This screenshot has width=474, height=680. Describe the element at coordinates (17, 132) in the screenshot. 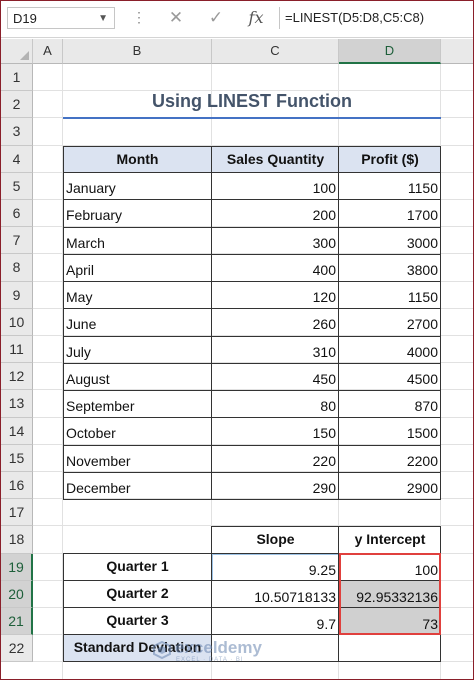

I see `row-header-3: 3` at that location.